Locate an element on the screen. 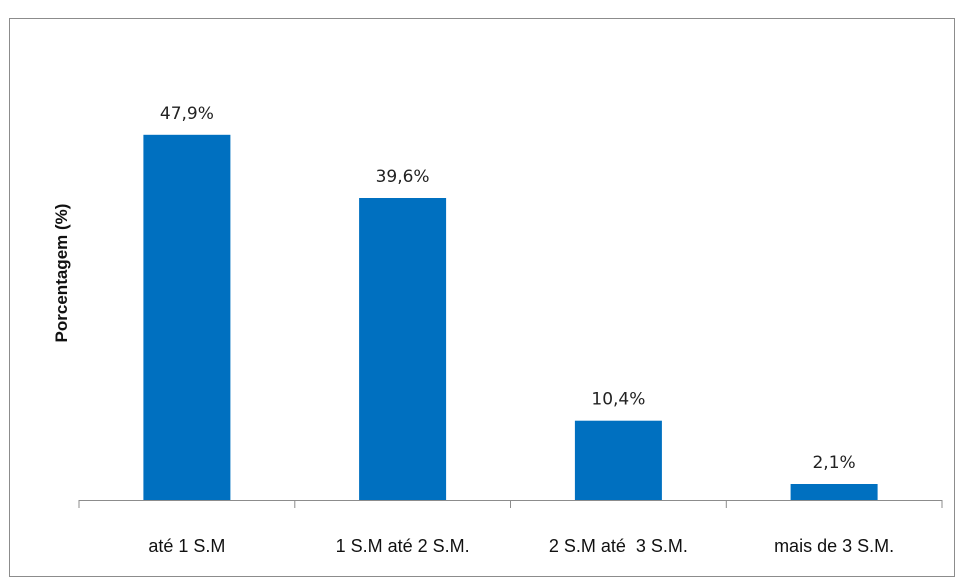 The image size is (959, 580). data-label-3: 10,4% is located at coordinates (618, 400).